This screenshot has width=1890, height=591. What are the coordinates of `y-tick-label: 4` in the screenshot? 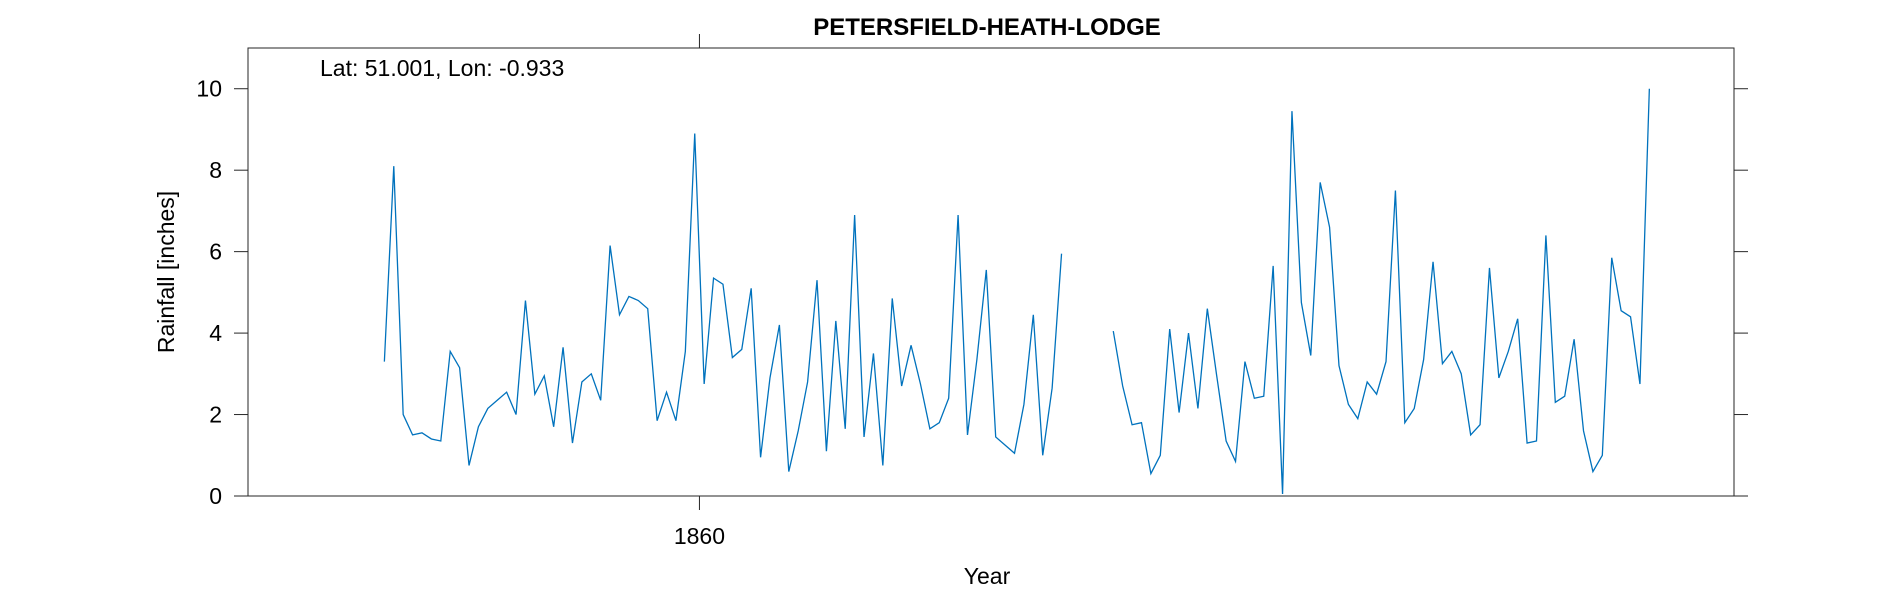 It's located at (215, 333).